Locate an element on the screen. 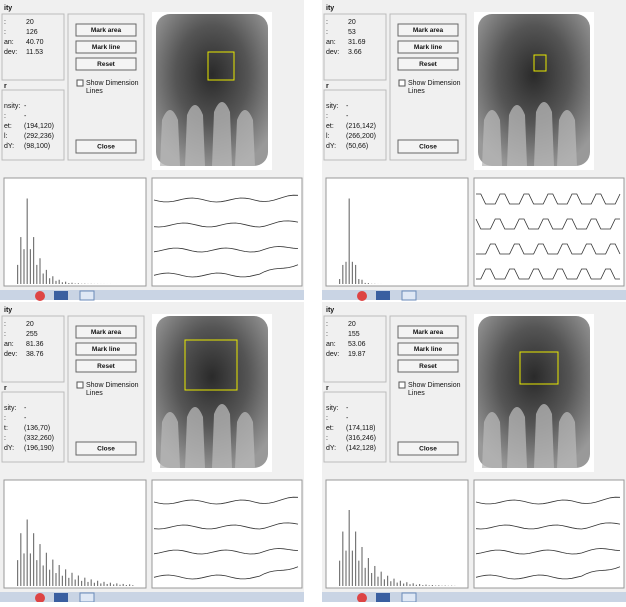 The width and height of the screenshot is (626, 607). stats-heading: ity is located at coordinates (8, 8).